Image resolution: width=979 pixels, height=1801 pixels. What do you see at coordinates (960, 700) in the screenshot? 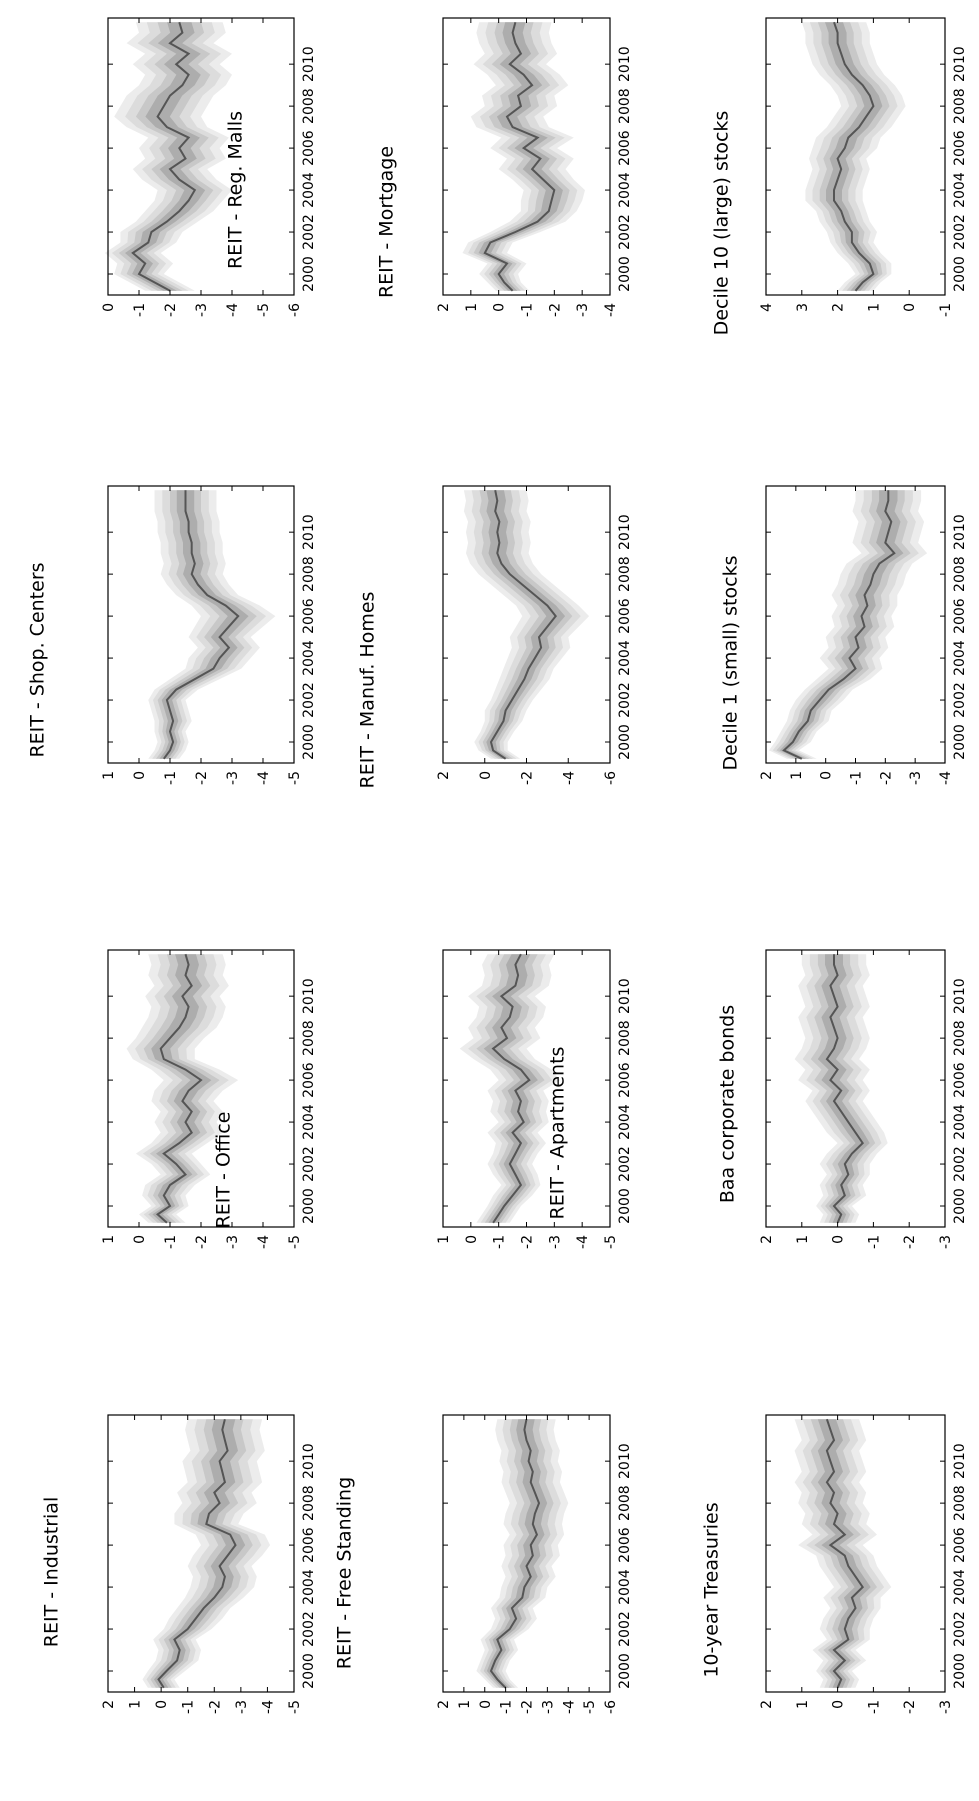
I see `xtick-label-decile-1-small-stocks: 2002` at bounding box center [960, 700].